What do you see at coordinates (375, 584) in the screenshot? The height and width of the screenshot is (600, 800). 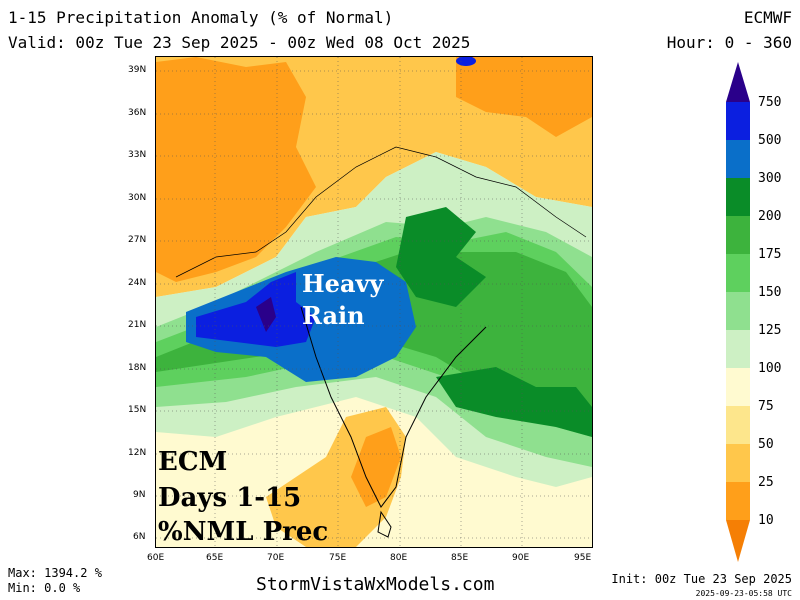 I see `site-credit: StormVistaWxModels.com` at bounding box center [375, 584].